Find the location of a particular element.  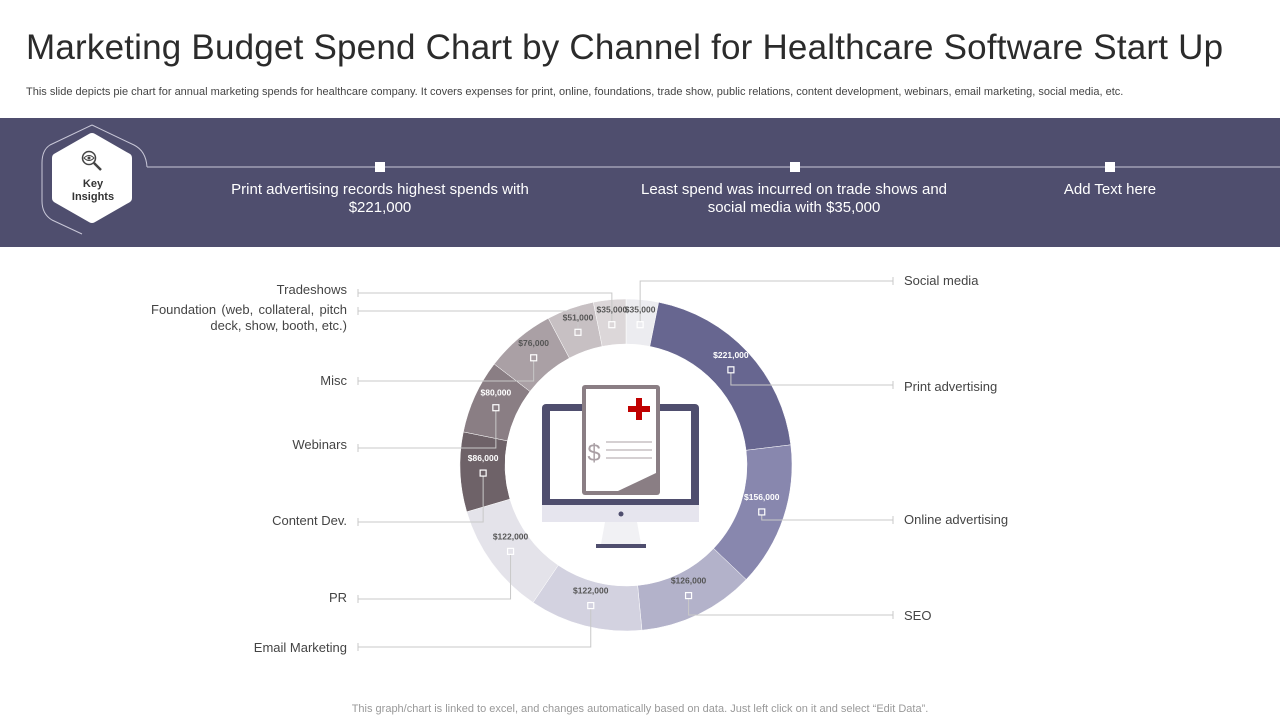

legend-label-pr: PR is located at coordinates (337, 597).